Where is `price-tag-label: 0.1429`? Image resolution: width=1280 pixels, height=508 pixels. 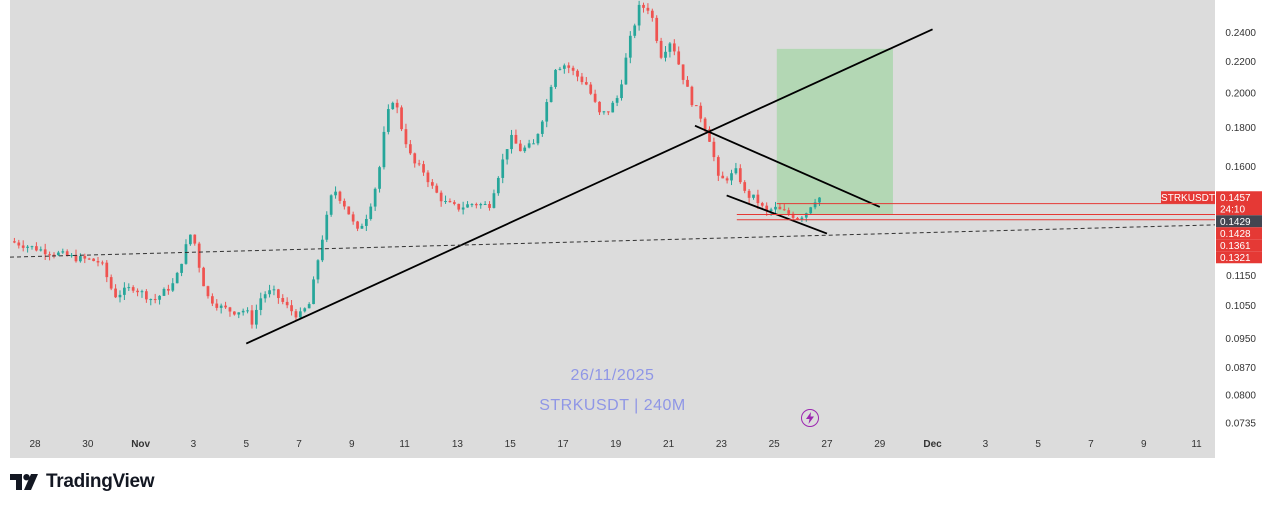 price-tag-label: 0.1429 is located at coordinates (1235, 222).